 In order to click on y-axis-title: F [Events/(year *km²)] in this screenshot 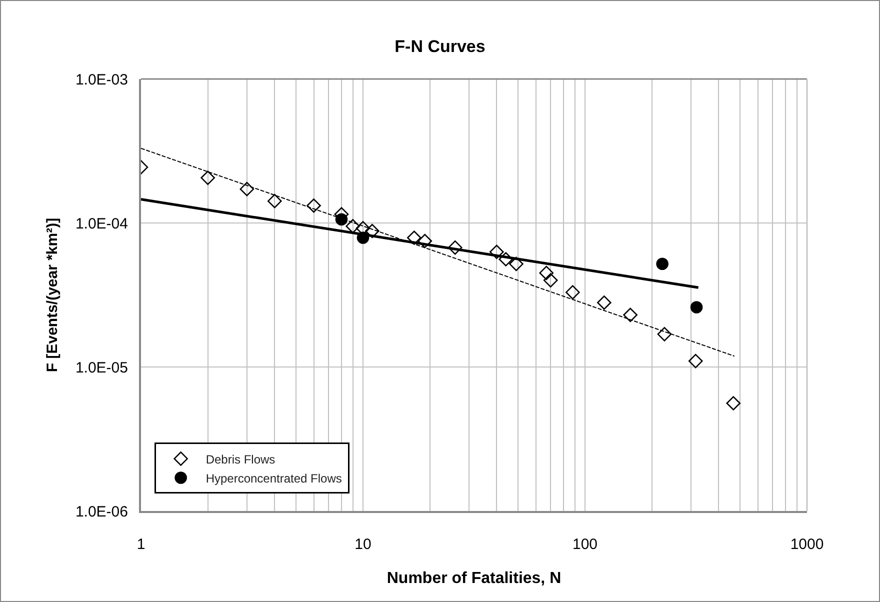, I will do `click(53, 295)`.